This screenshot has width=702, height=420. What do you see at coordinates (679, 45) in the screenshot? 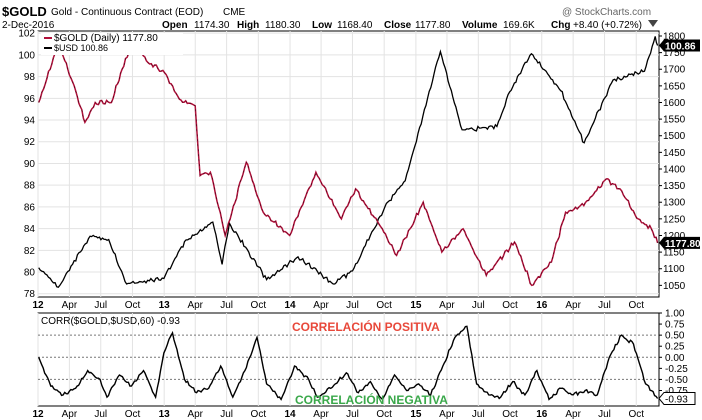
I see `usd-last-value-marker` at bounding box center [679, 45].